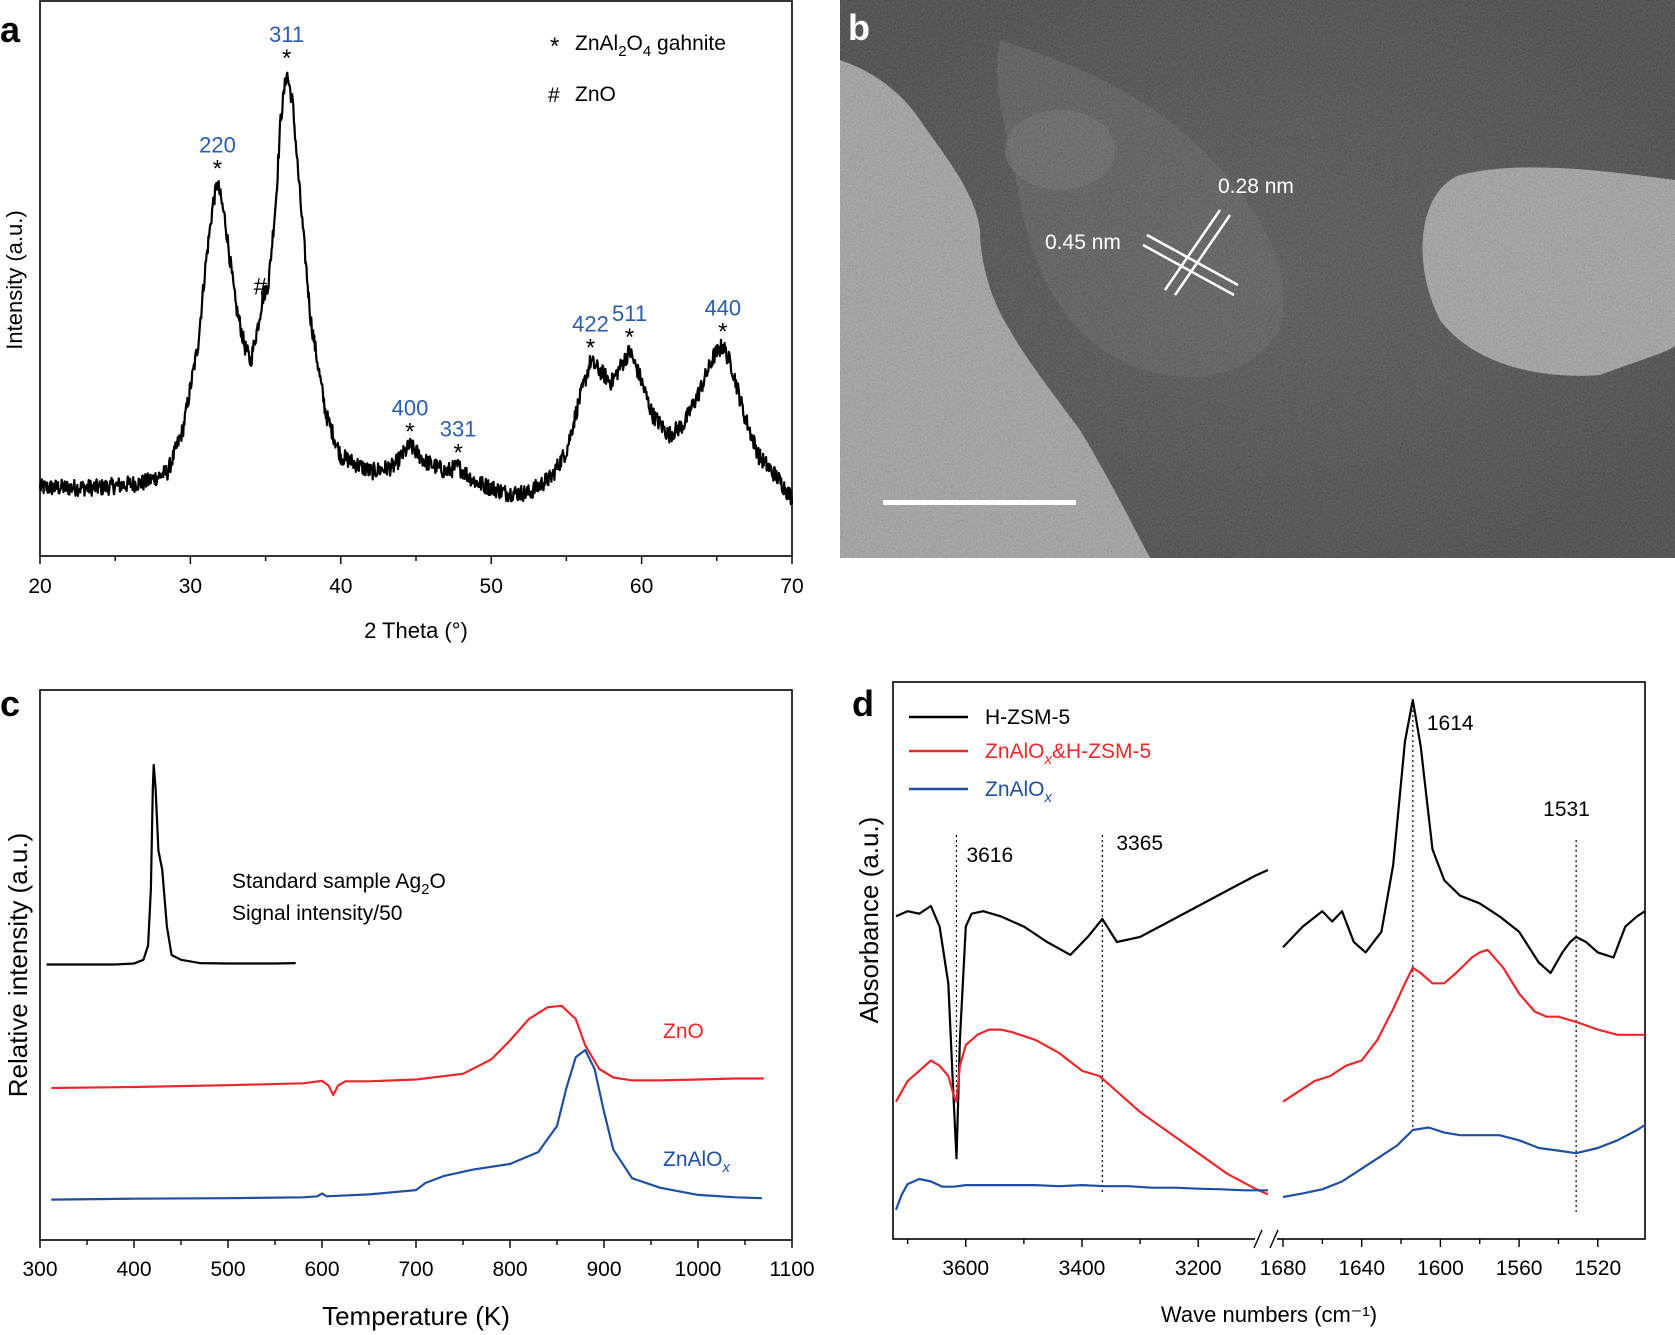 The height and width of the screenshot is (1335, 1675). I want to click on tem-fringes, so click(1195, 262).